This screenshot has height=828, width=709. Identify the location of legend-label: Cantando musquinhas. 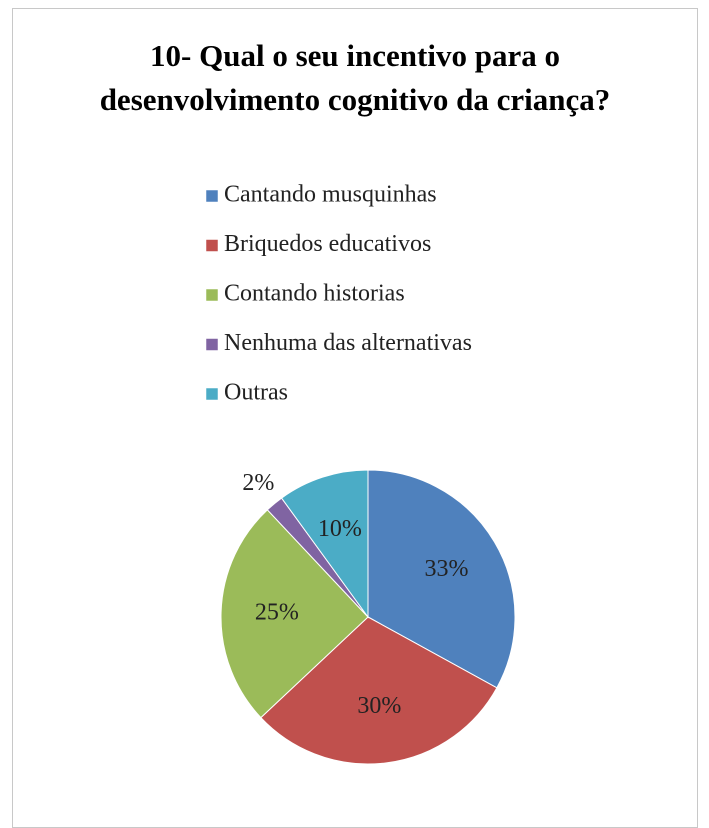
(330, 195).